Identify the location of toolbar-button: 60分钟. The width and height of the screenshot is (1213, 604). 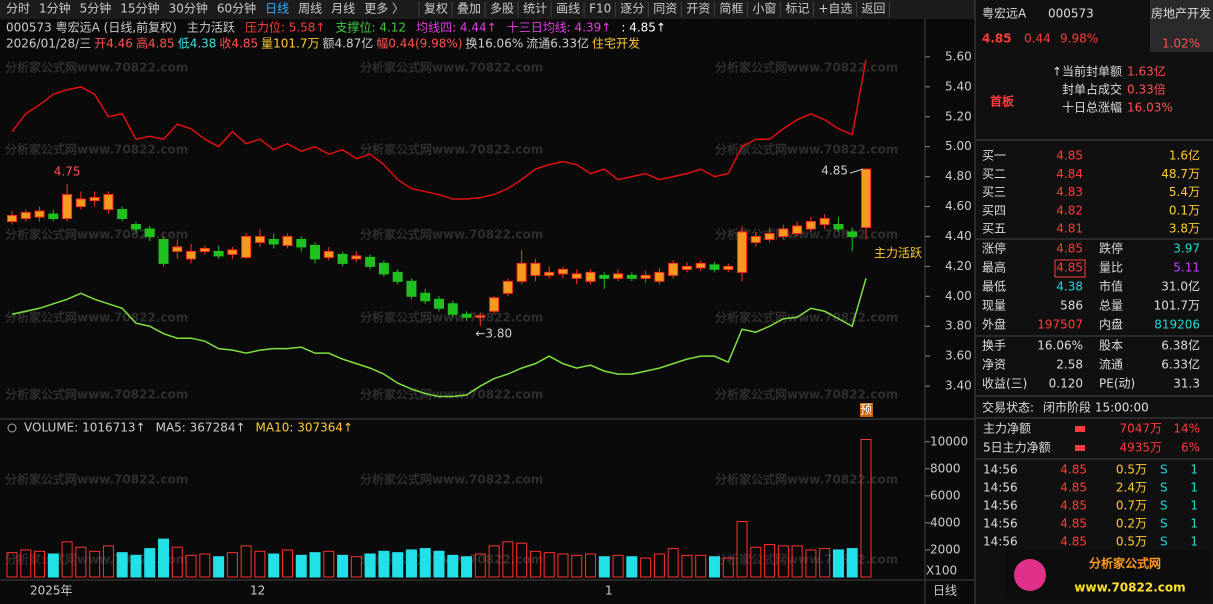
(236, 8).